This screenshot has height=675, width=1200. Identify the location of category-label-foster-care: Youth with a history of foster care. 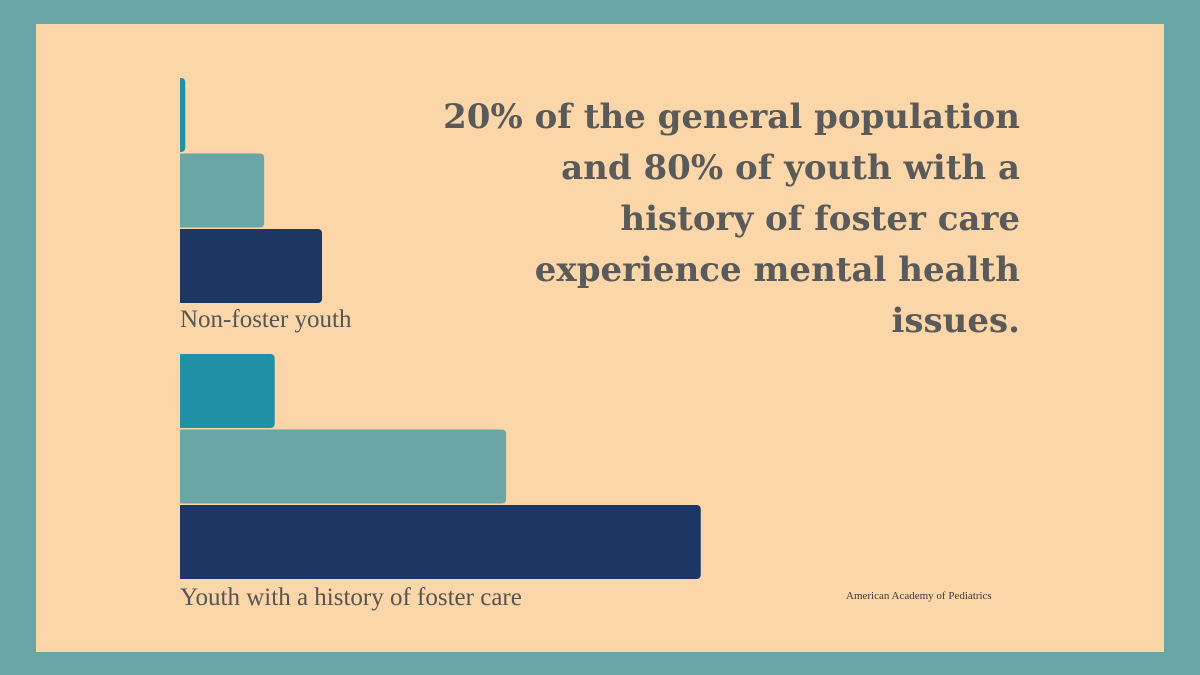
(351, 597).